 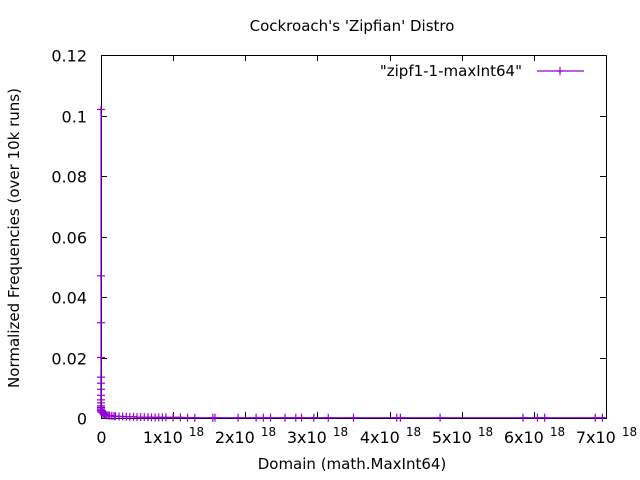 What do you see at coordinates (524, 437) in the screenshot?
I see `x-tick-label-base: 6x10` at bounding box center [524, 437].